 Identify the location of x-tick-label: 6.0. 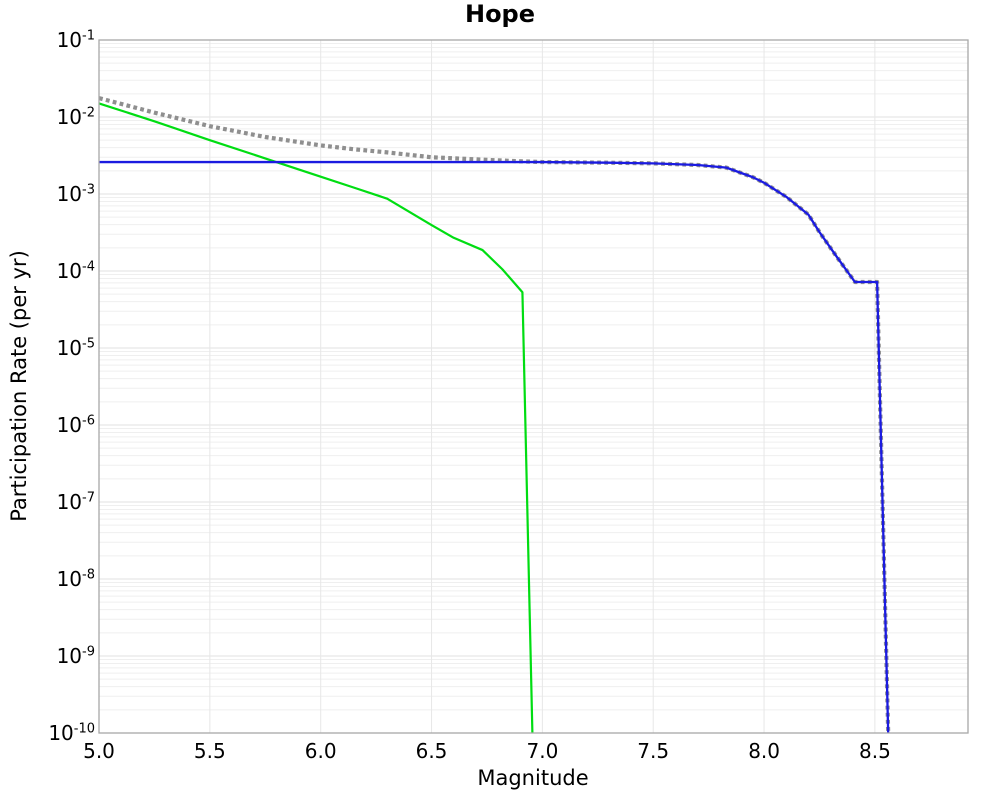
(320, 751).